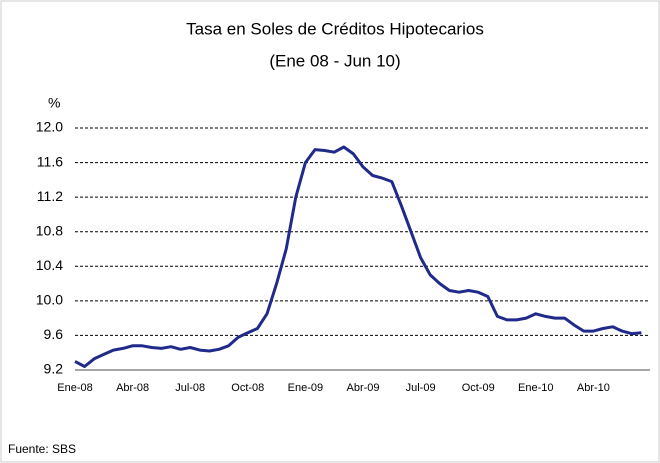 This screenshot has width=660, height=463. I want to click on y-tick-label: 9.2, so click(54, 369).